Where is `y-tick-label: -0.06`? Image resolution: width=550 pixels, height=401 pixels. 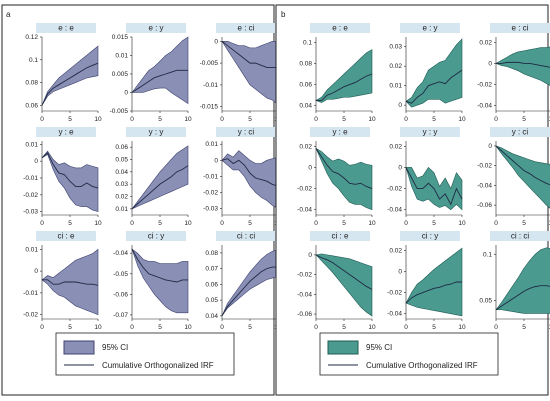 y-tick-label: -0.06 is located at coordinates (120, 294).